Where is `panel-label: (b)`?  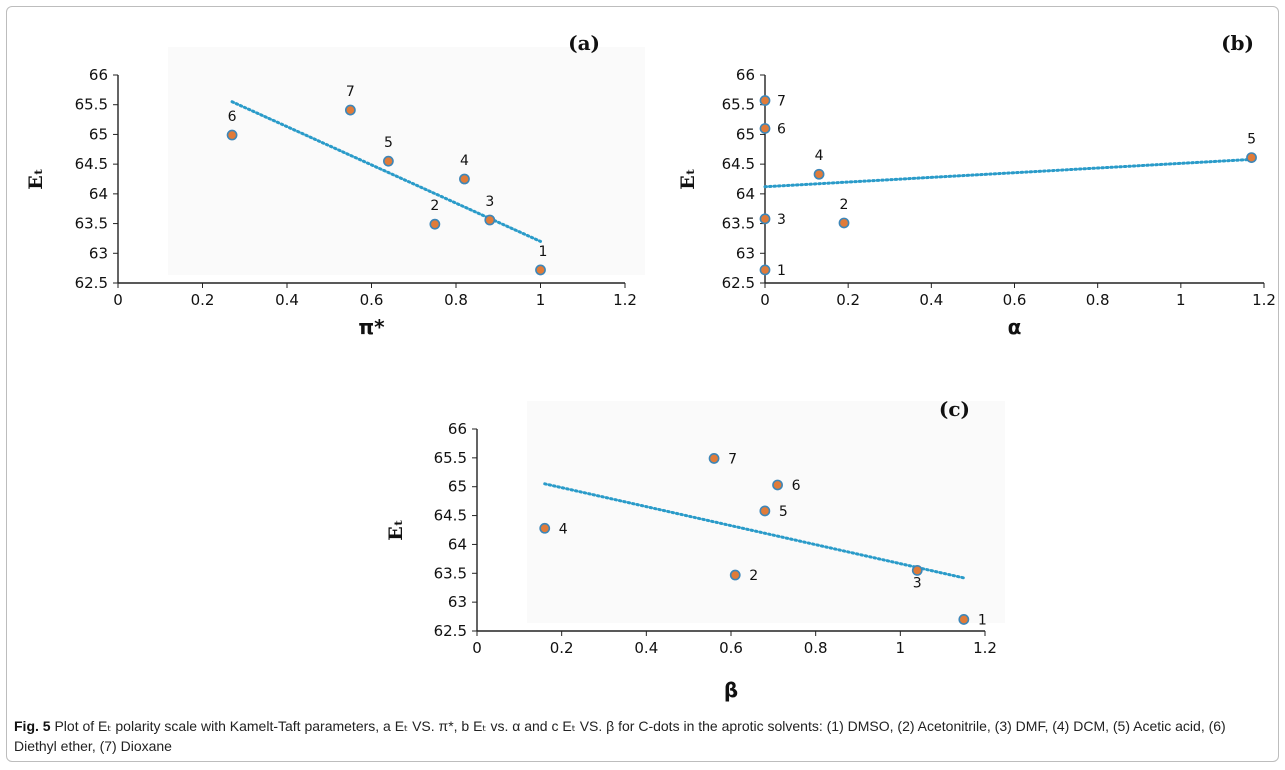 panel-label: (b) is located at coordinates (1237, 43).